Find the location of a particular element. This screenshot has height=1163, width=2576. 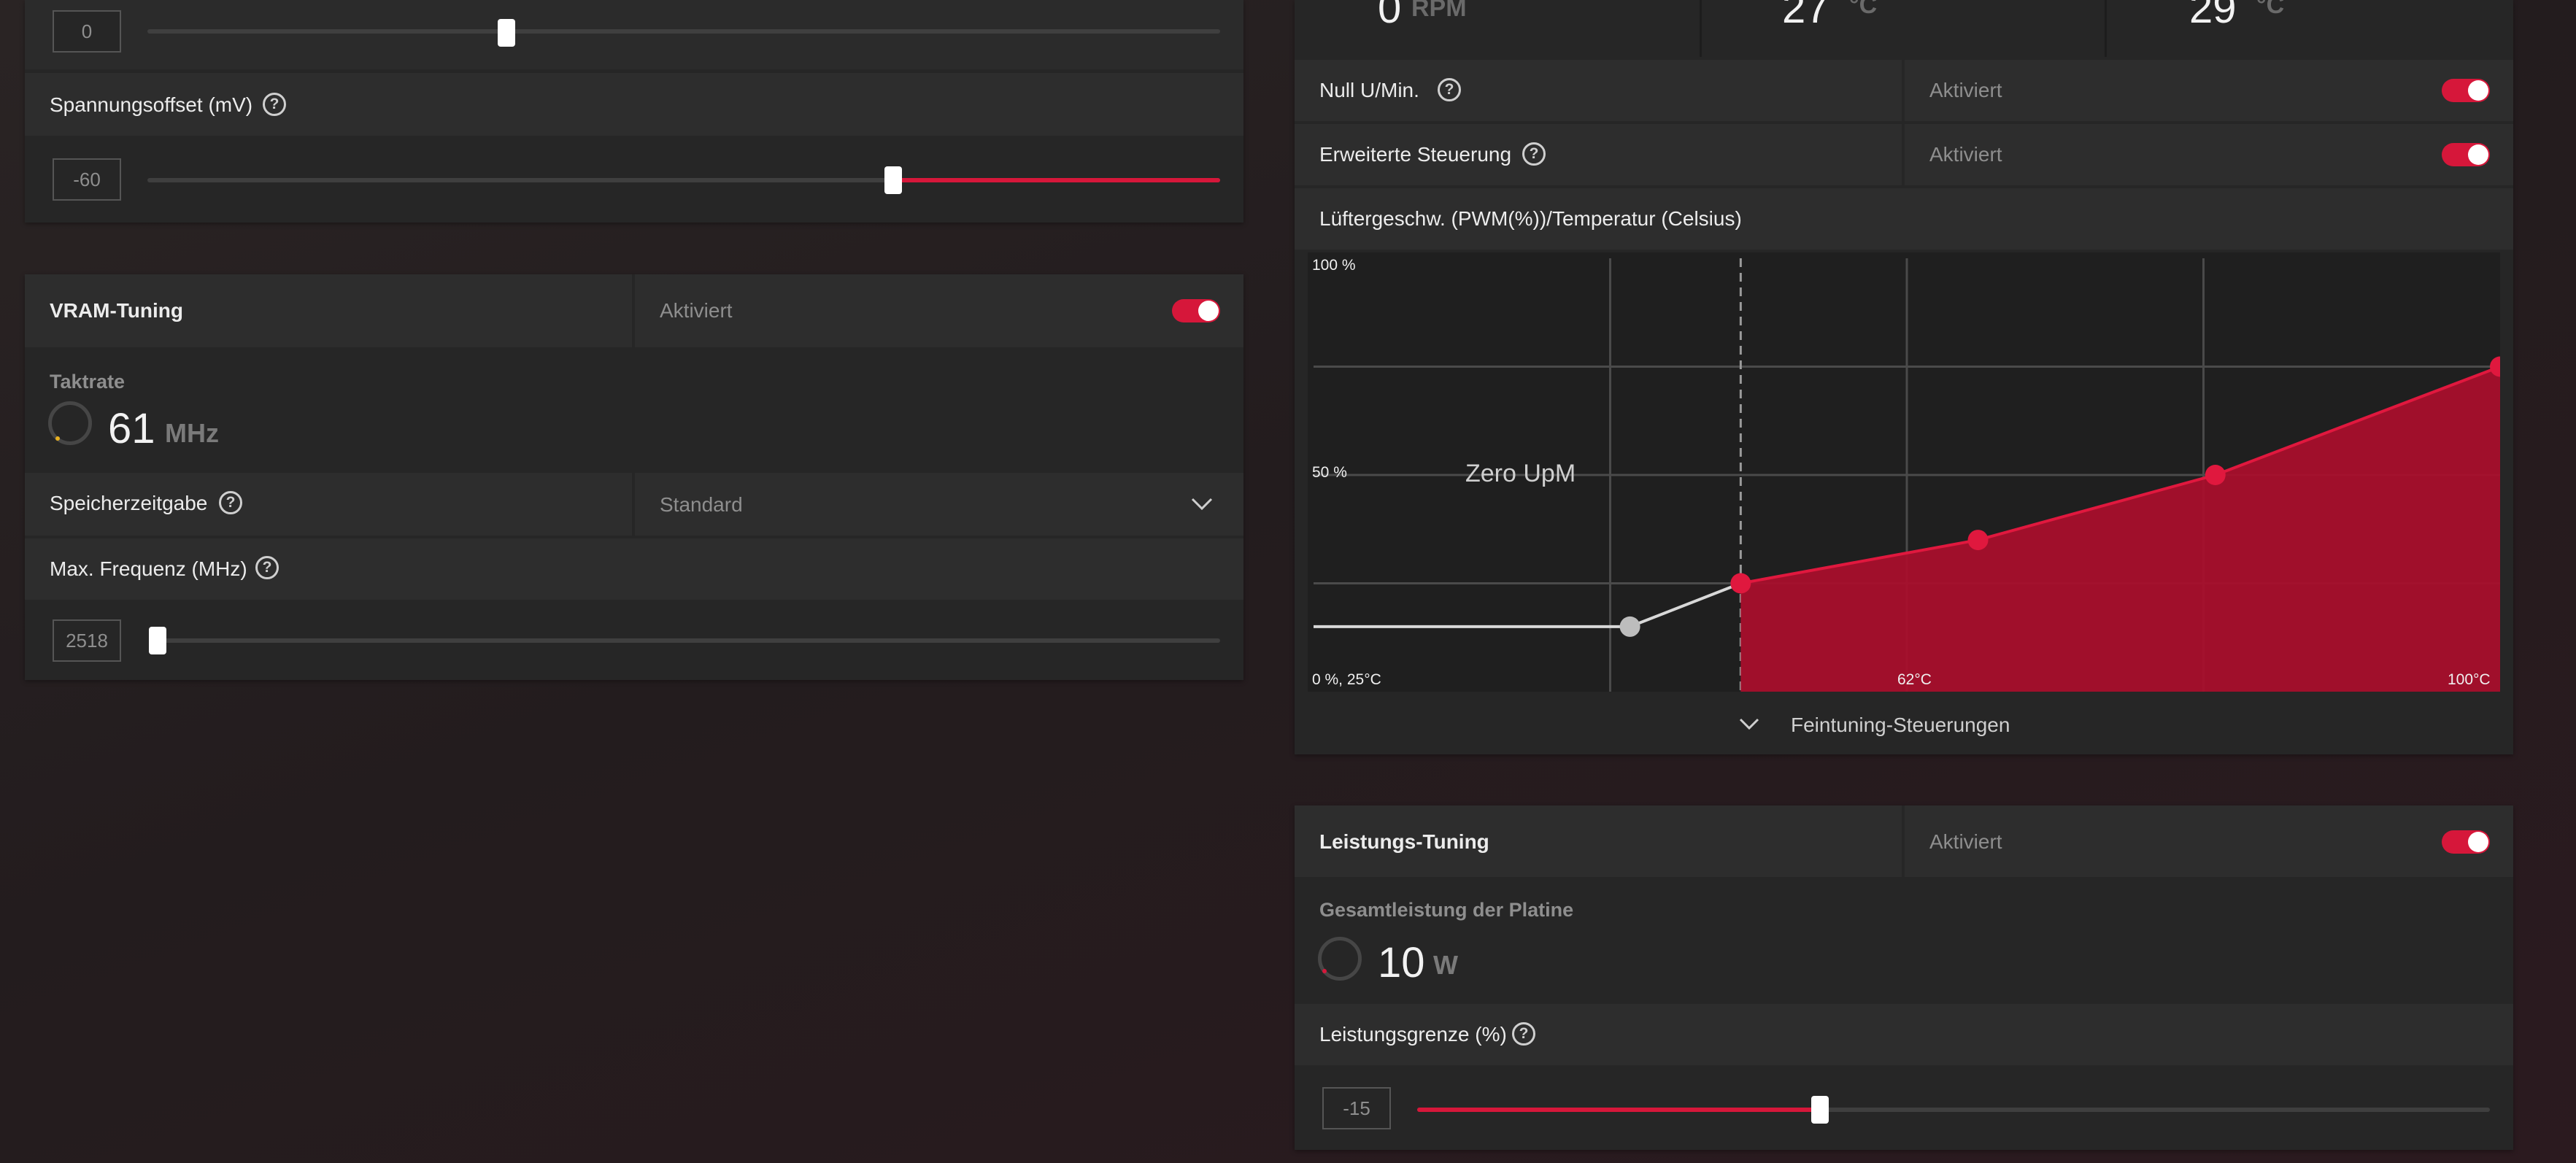

max-frequency-slider-row: 2518 is located at coordinates (634, 640).